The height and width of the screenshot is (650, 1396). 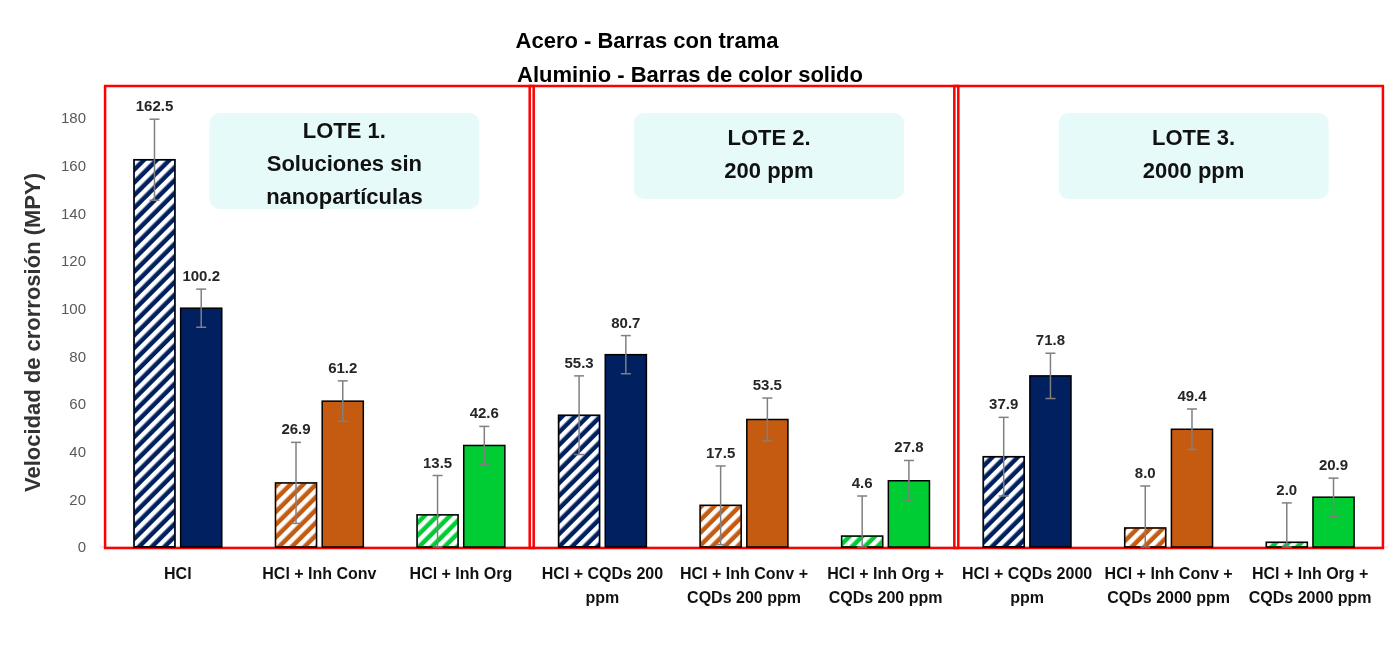 I want to click on y-tick-label: 80, so click(x=77, y=356).